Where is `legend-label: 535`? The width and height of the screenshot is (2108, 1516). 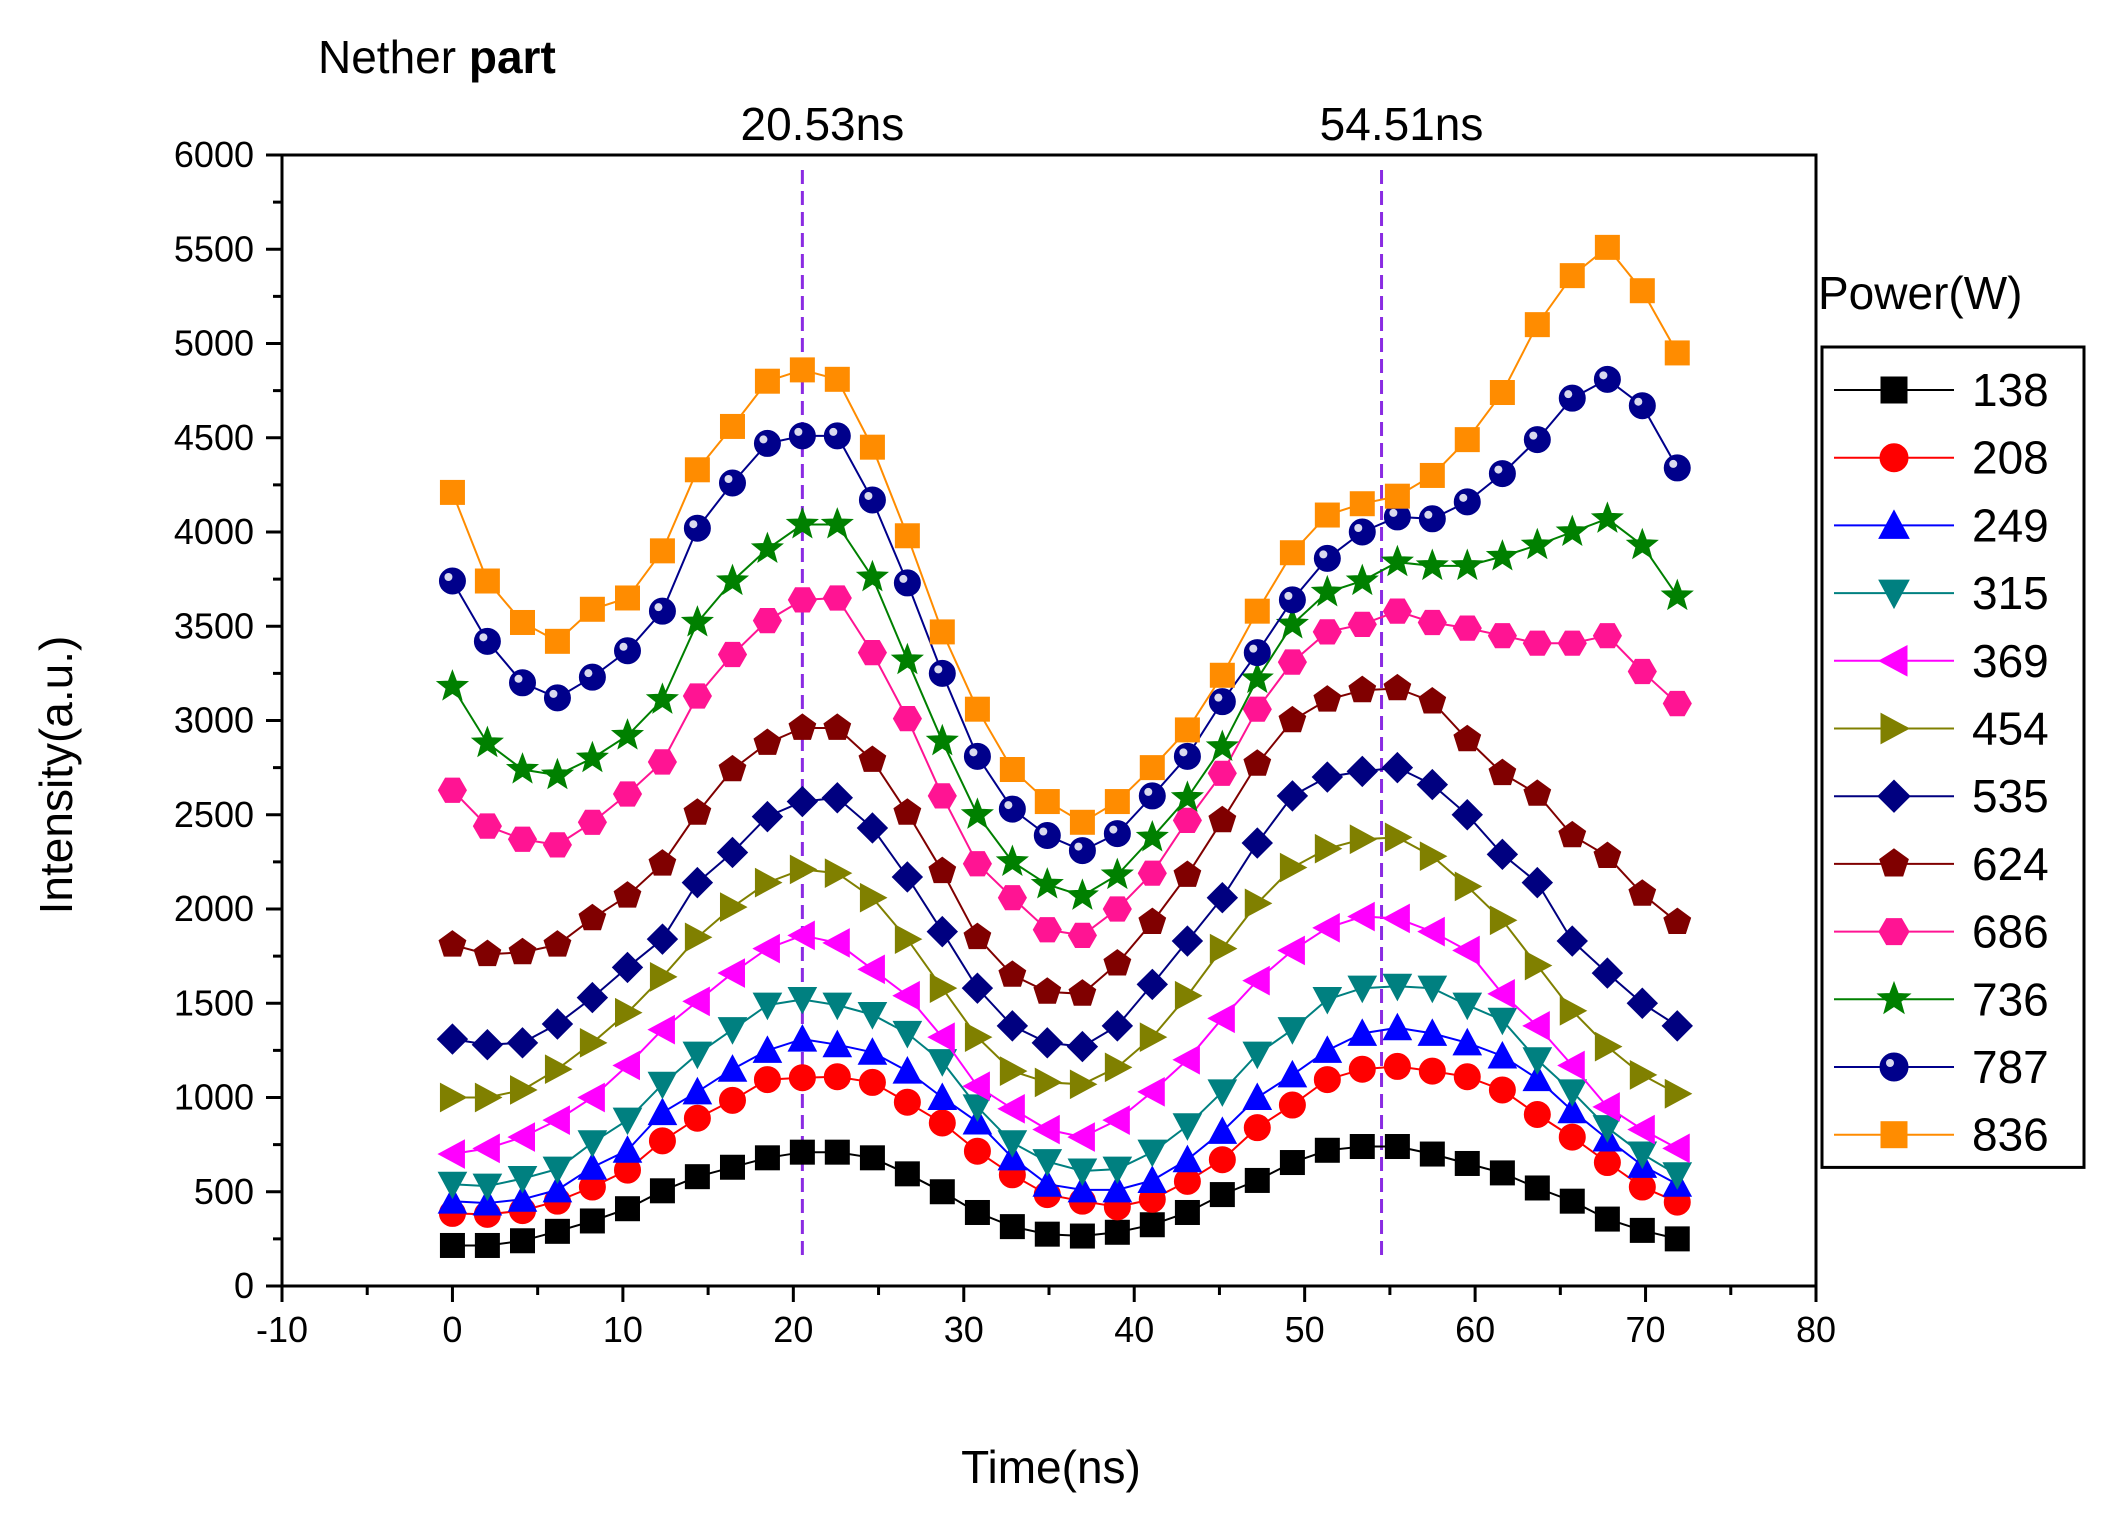 legend-label: 535 is located at coordinates (2010, 796).